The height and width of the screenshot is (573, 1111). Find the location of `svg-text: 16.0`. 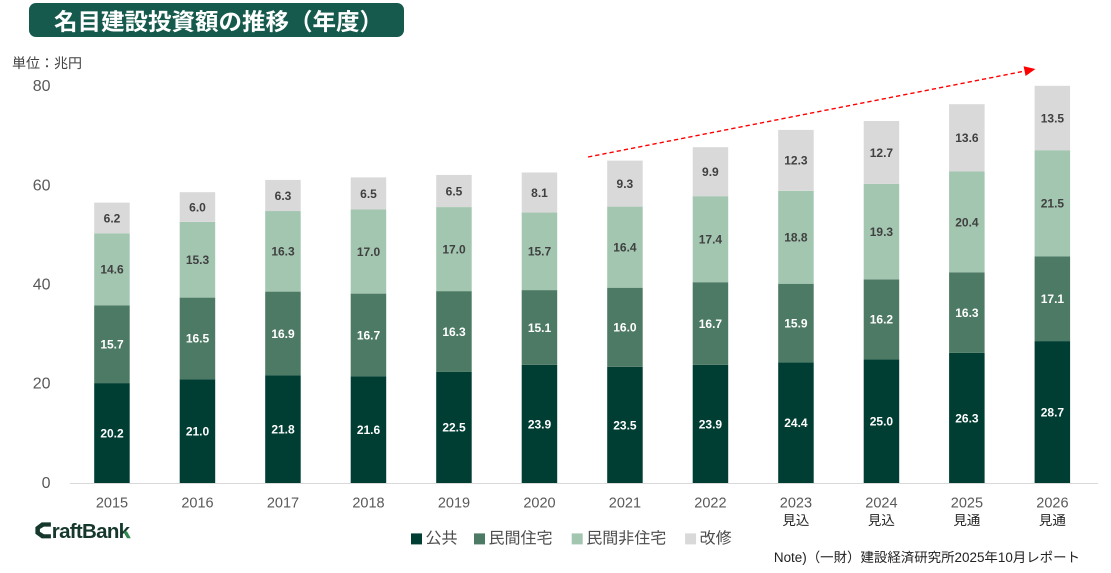

svg-text: 16.0 is located at coordinates (625, 328).